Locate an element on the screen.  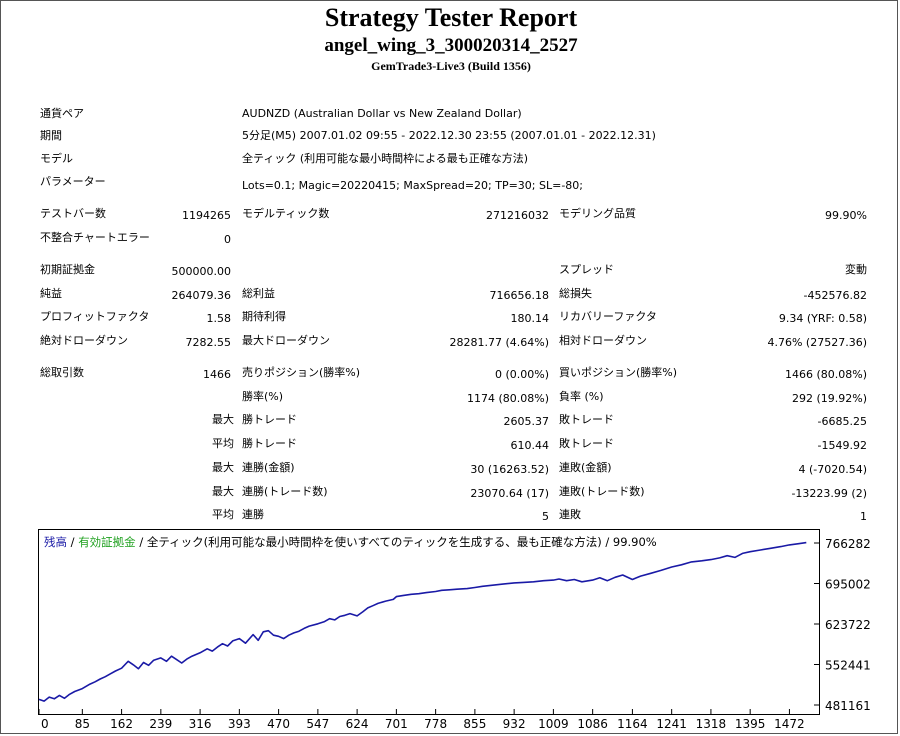
y-axis-ticks: 766282 695002 623722 552441 481161 is located at coordinates (842, 625).